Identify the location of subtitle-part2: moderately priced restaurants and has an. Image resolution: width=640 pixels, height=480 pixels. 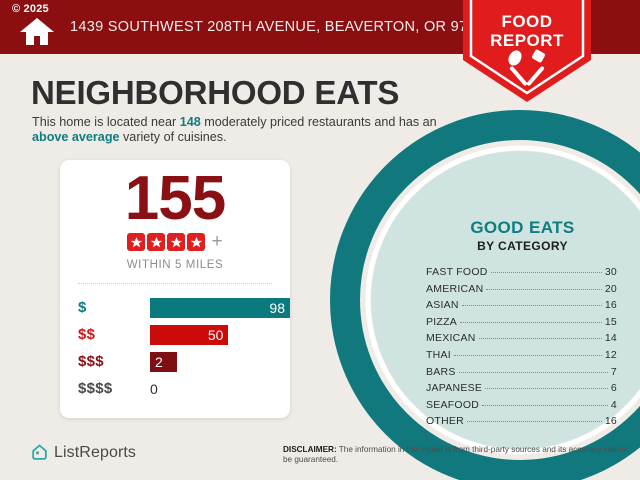
(318, 122).